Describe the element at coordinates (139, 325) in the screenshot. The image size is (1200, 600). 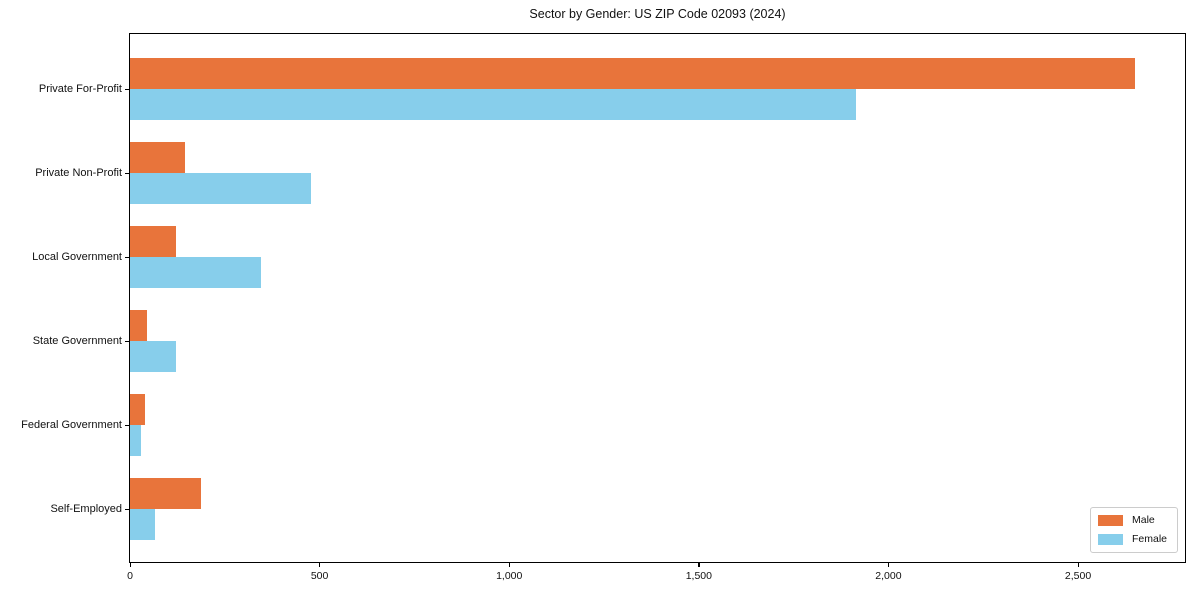
I see `bar-male-state-government` at that location.